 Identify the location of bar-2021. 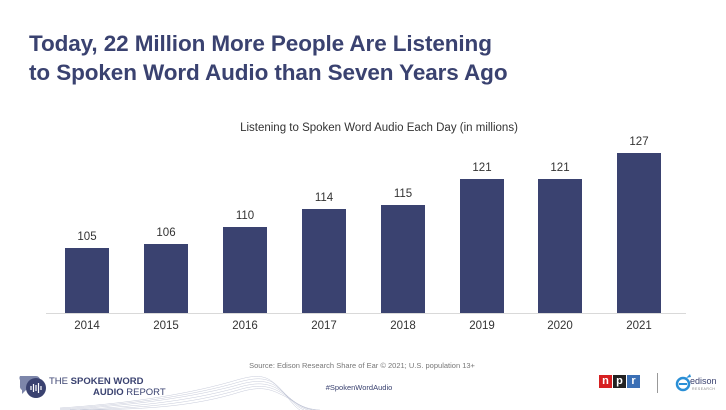
(639, 233).